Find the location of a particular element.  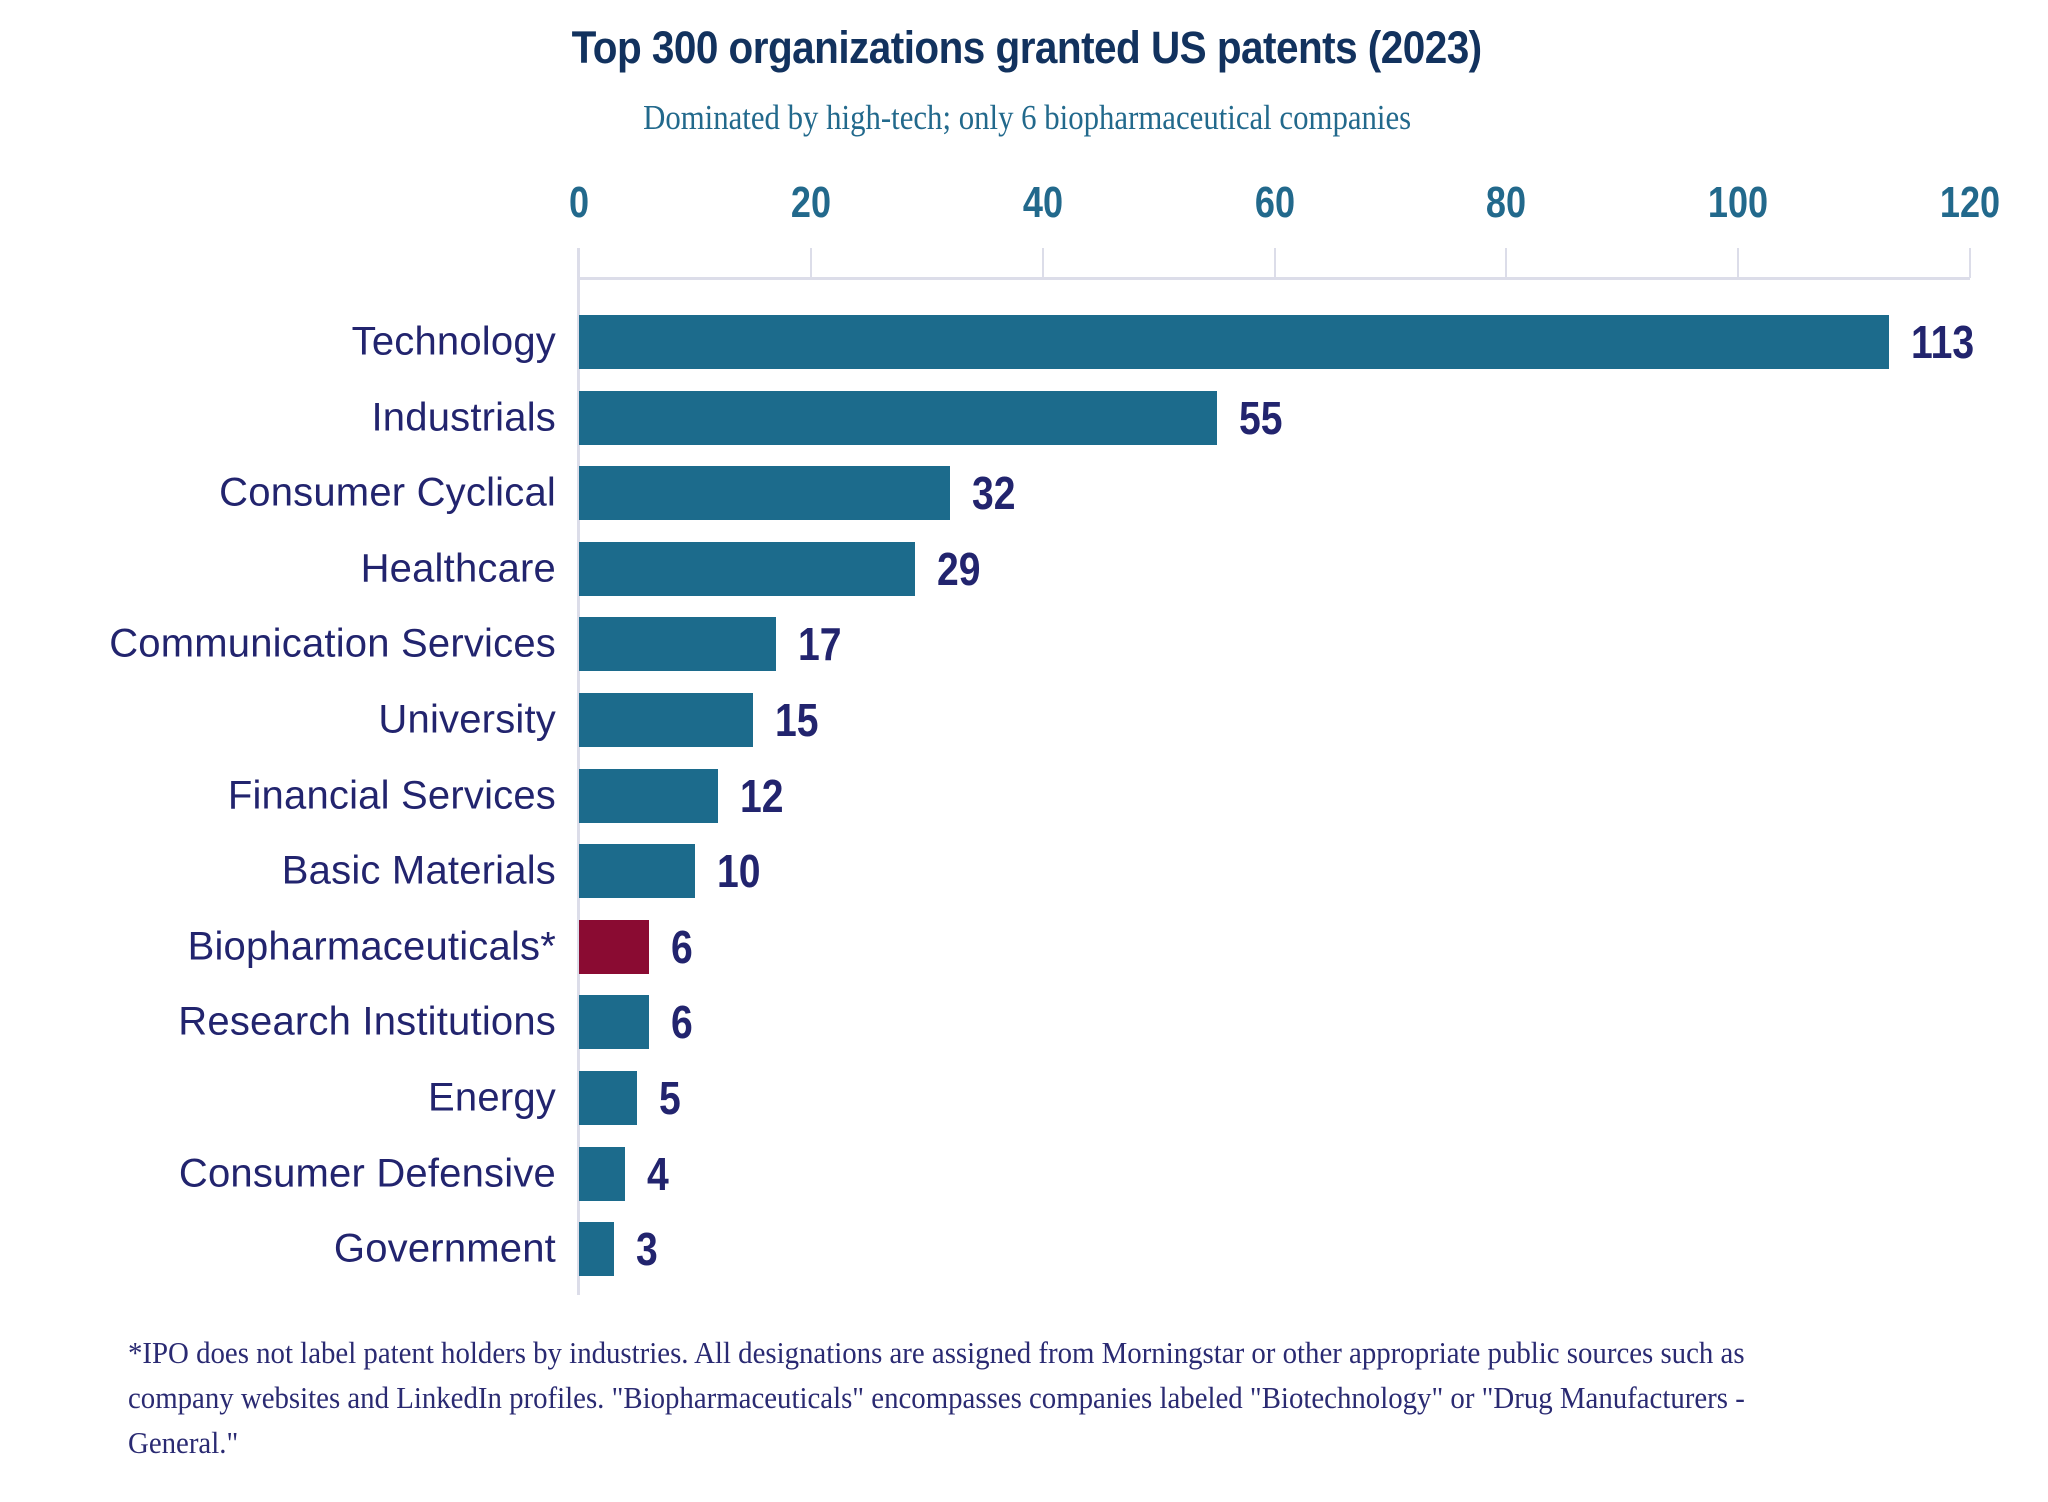

category-label: Financial Services is located at coordinates (391, 795).